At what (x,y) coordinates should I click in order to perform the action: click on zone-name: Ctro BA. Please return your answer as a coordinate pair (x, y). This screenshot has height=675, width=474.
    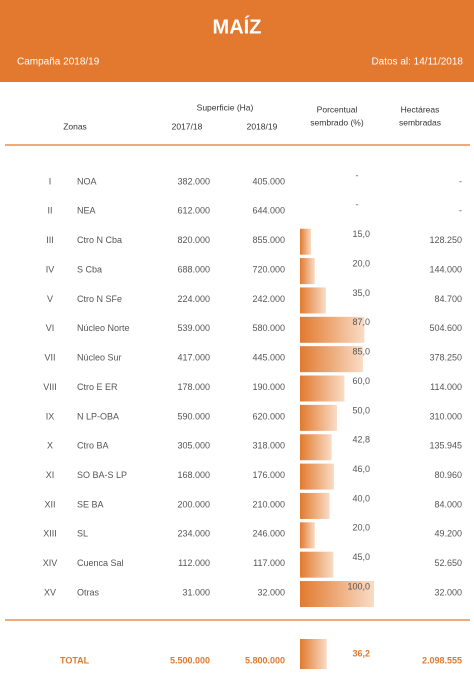
    Looking at the image, I should click on (93, 446).